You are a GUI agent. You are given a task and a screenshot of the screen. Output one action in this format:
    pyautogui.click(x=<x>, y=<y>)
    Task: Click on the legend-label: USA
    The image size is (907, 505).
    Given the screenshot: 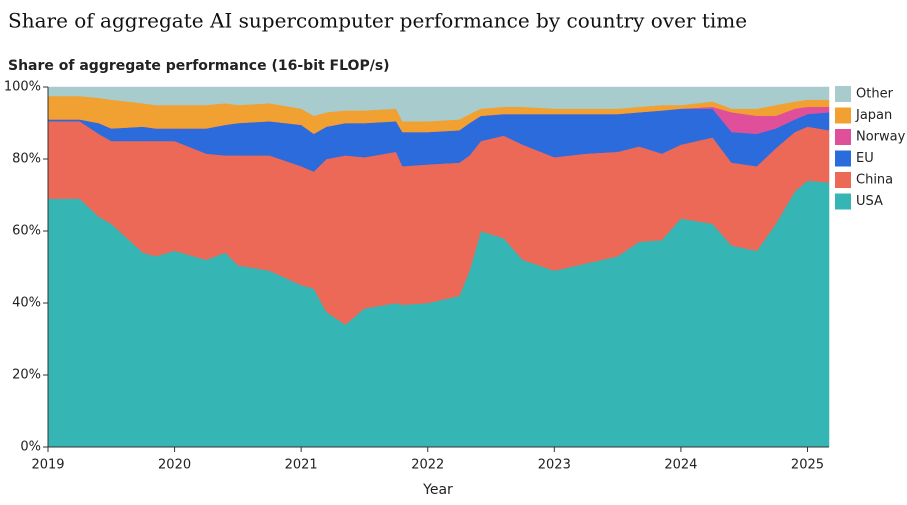 What is the action you would take?
    pyautogui.click(x=869, y=201)
    